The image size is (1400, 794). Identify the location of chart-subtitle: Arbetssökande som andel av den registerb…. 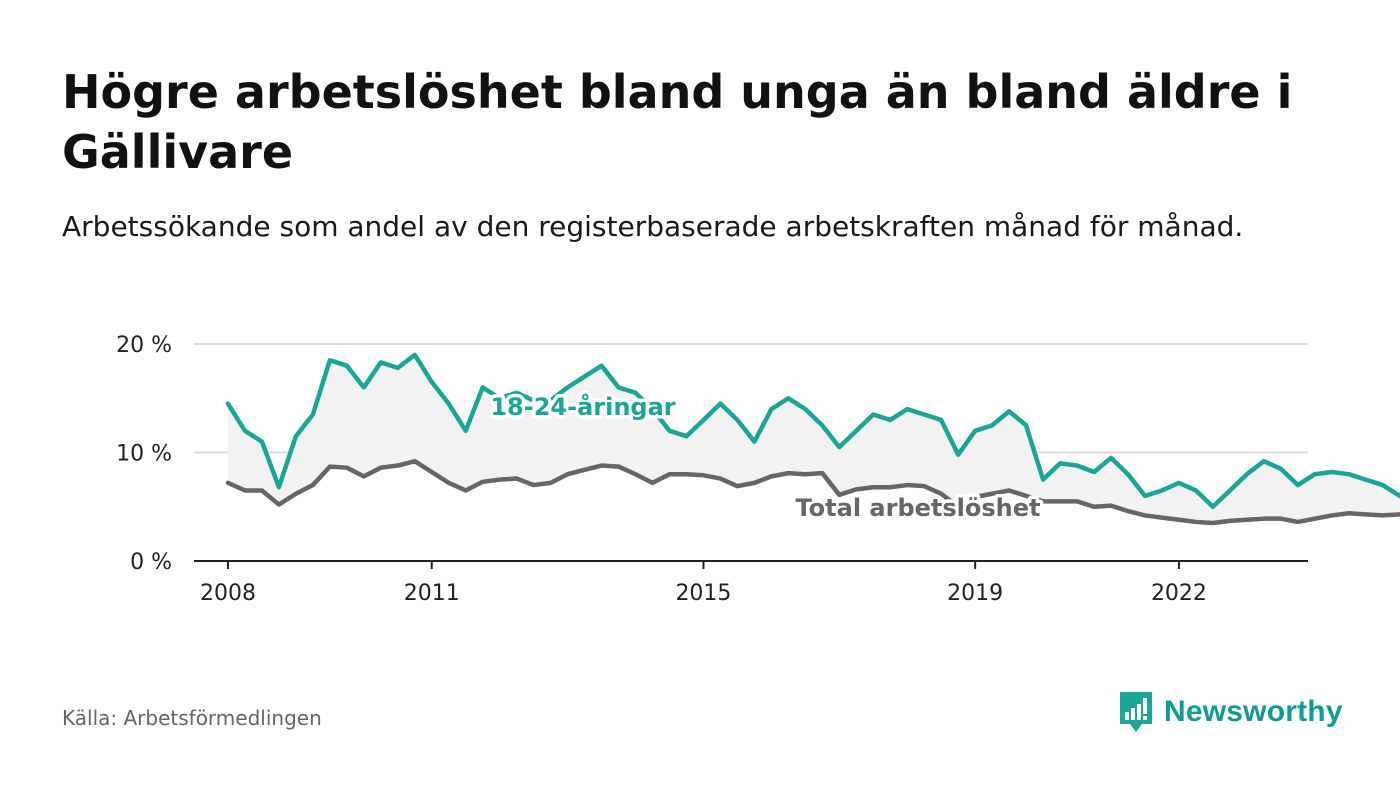
(653, 226).